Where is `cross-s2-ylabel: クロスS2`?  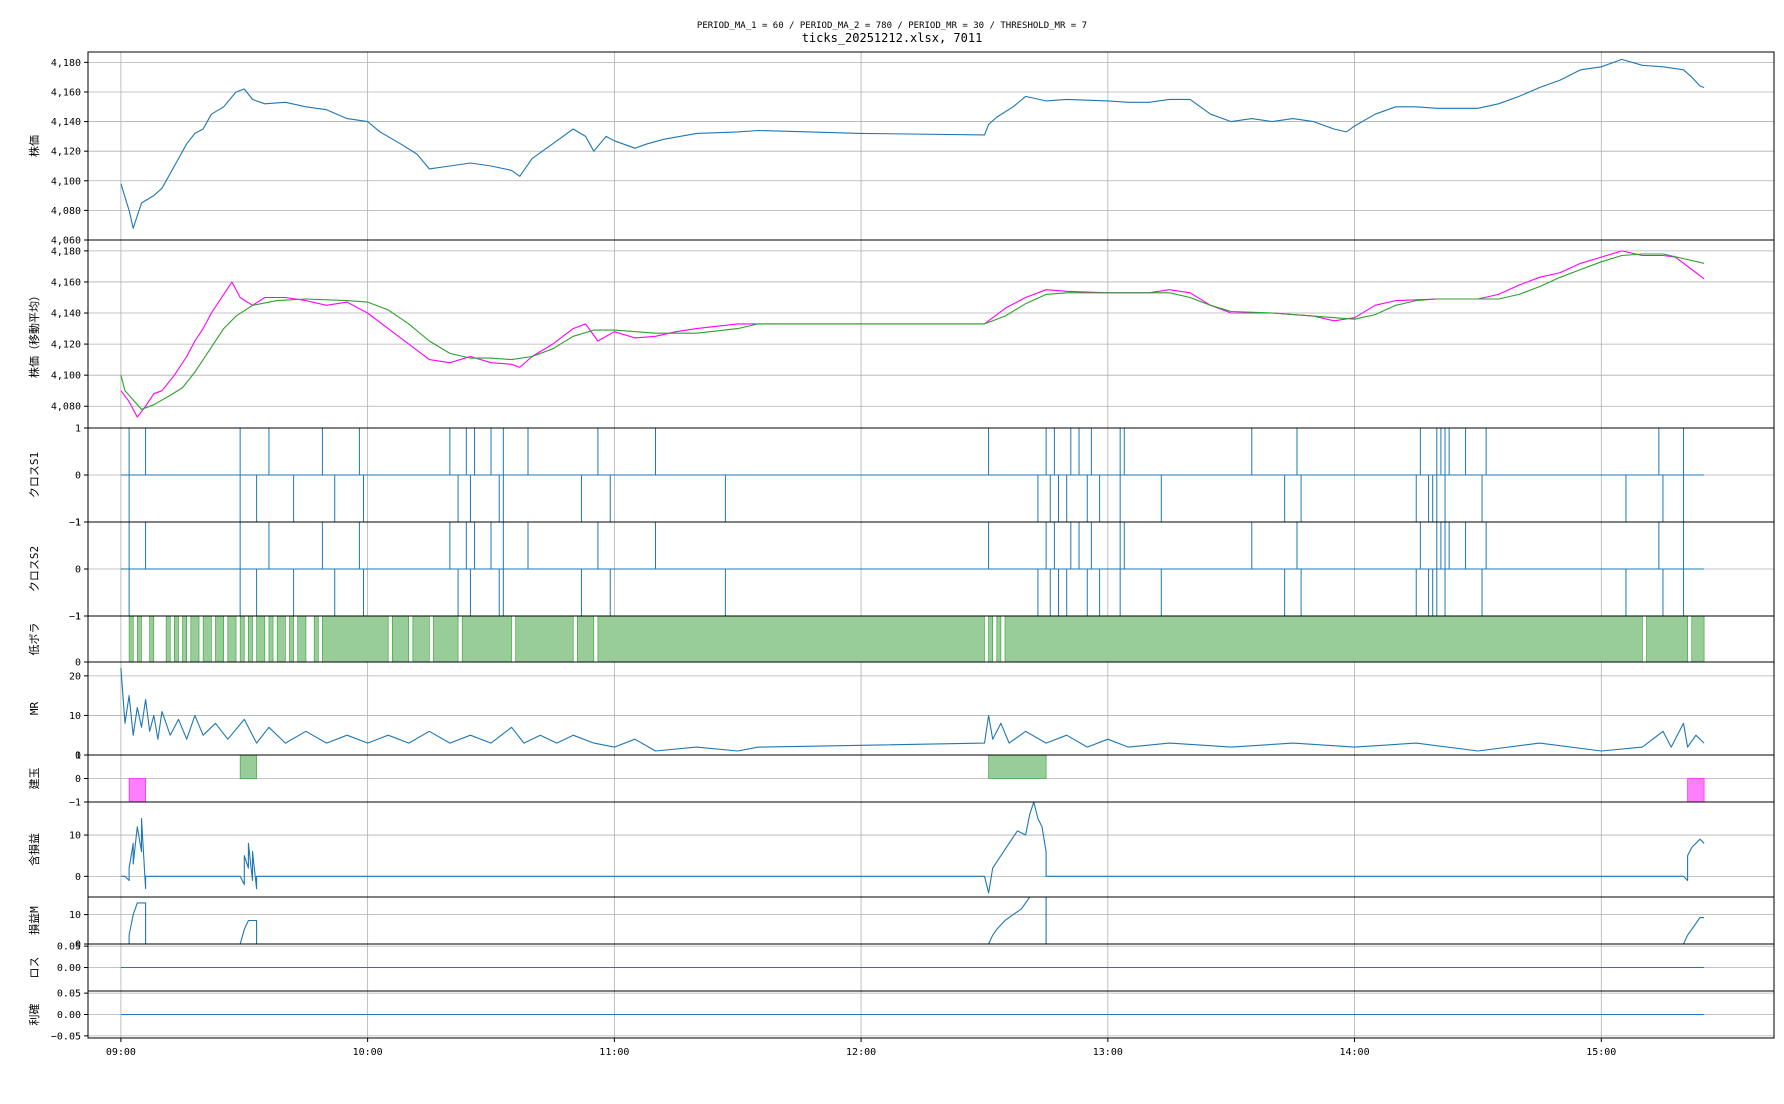
cross-s2-ylabel: クロスS2 is located at coordinates (34, 569).